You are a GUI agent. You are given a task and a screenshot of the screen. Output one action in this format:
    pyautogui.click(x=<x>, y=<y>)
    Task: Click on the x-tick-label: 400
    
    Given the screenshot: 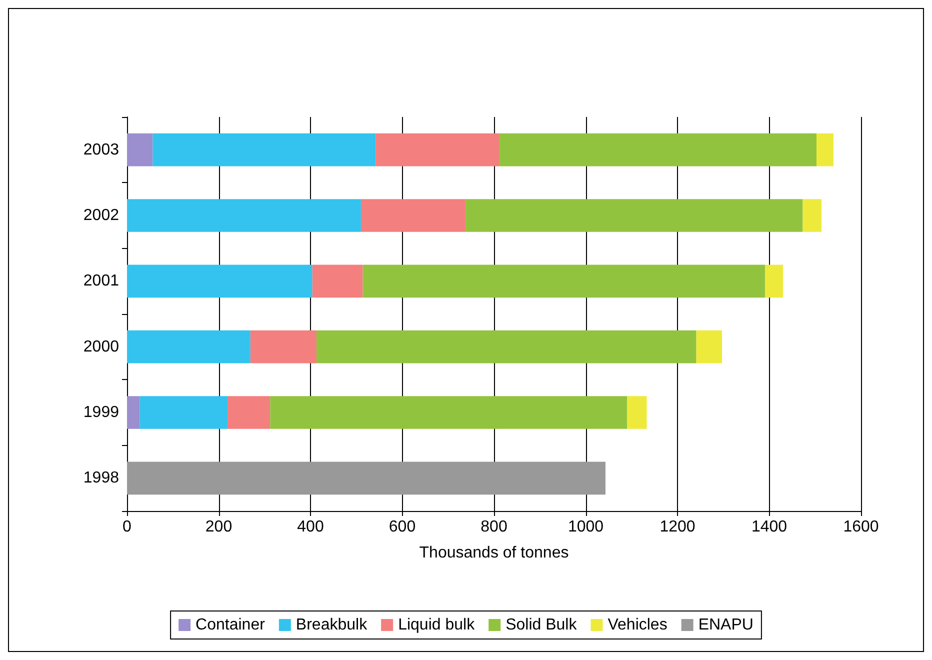 What is the action you would take?
    pyautogui.click(x=310, y=527)
    